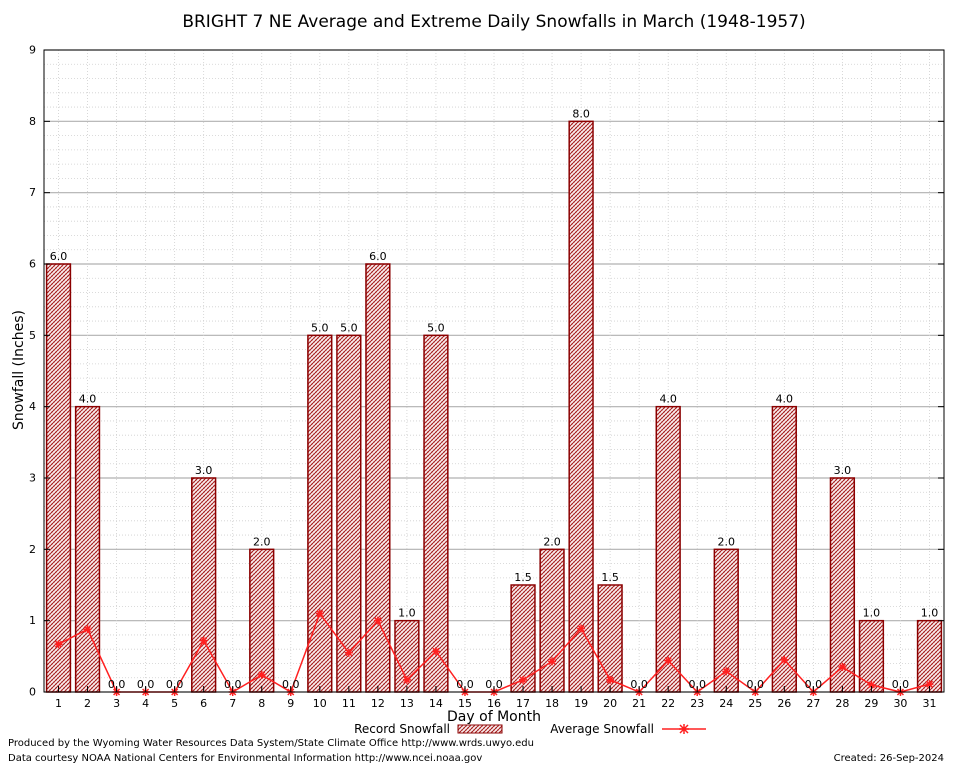 This screenshot has width=954, height=768. Describe the element at coordinates (32, 121) in the screenshot. I see `y-tick-label: 8` at that location.